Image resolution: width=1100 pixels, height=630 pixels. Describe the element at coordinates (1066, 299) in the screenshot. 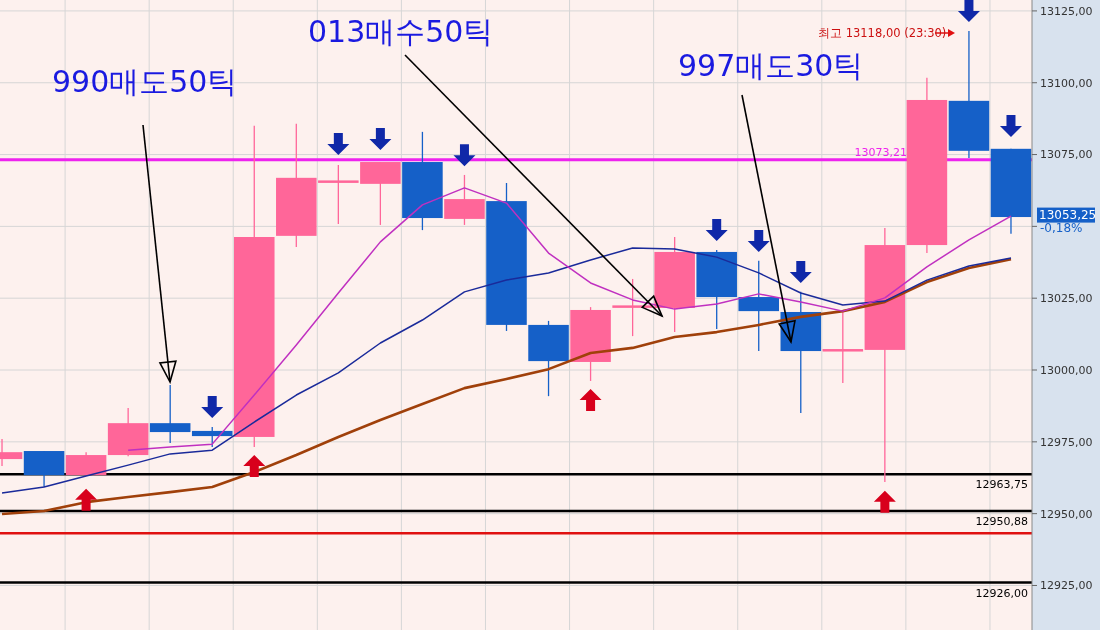

I see `y-tick-label: 13025,00` at that location.